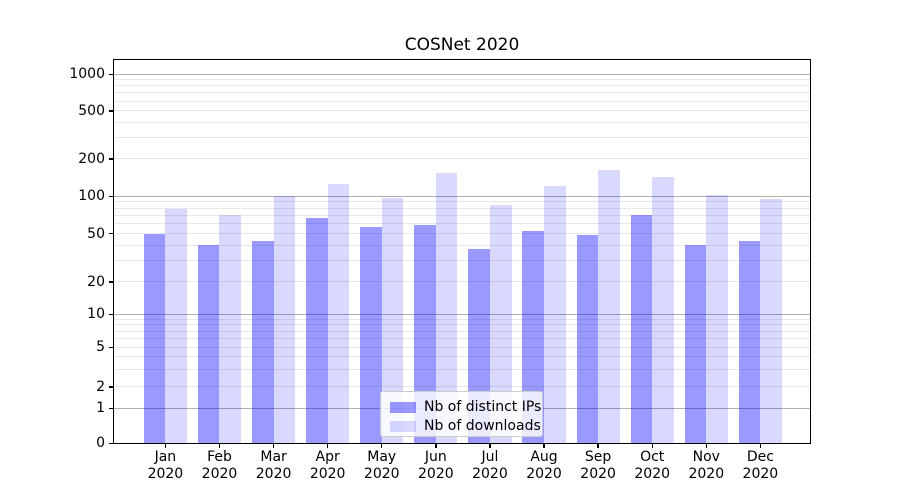 Image resolution: width=900 pixels, height=500 pixels. I want to click on legend-item-distinct-ips: Nb of distinct IPs, so click(465, 407).